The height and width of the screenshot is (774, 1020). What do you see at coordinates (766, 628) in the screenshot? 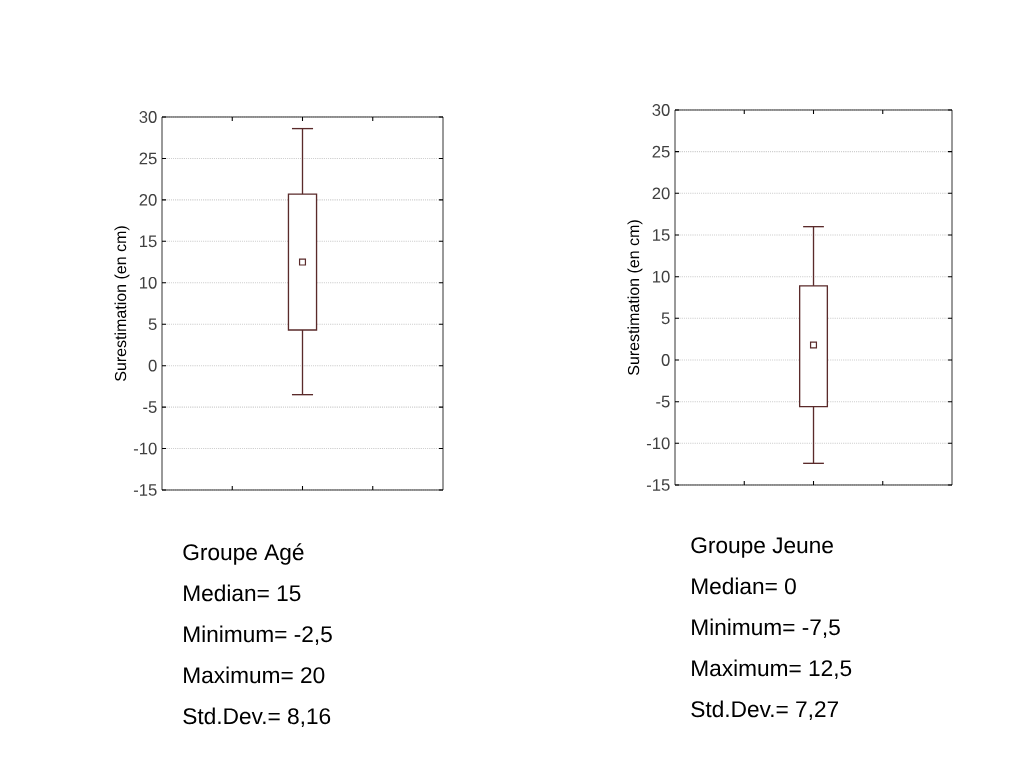
I see `text: Minimum= -7,5` at bounding box center [766, 628].